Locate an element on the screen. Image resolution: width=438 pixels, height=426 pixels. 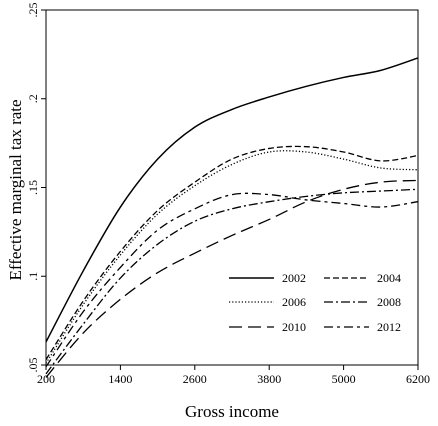
legend-label-2012: 2012 is located at coordinates (389, 327).